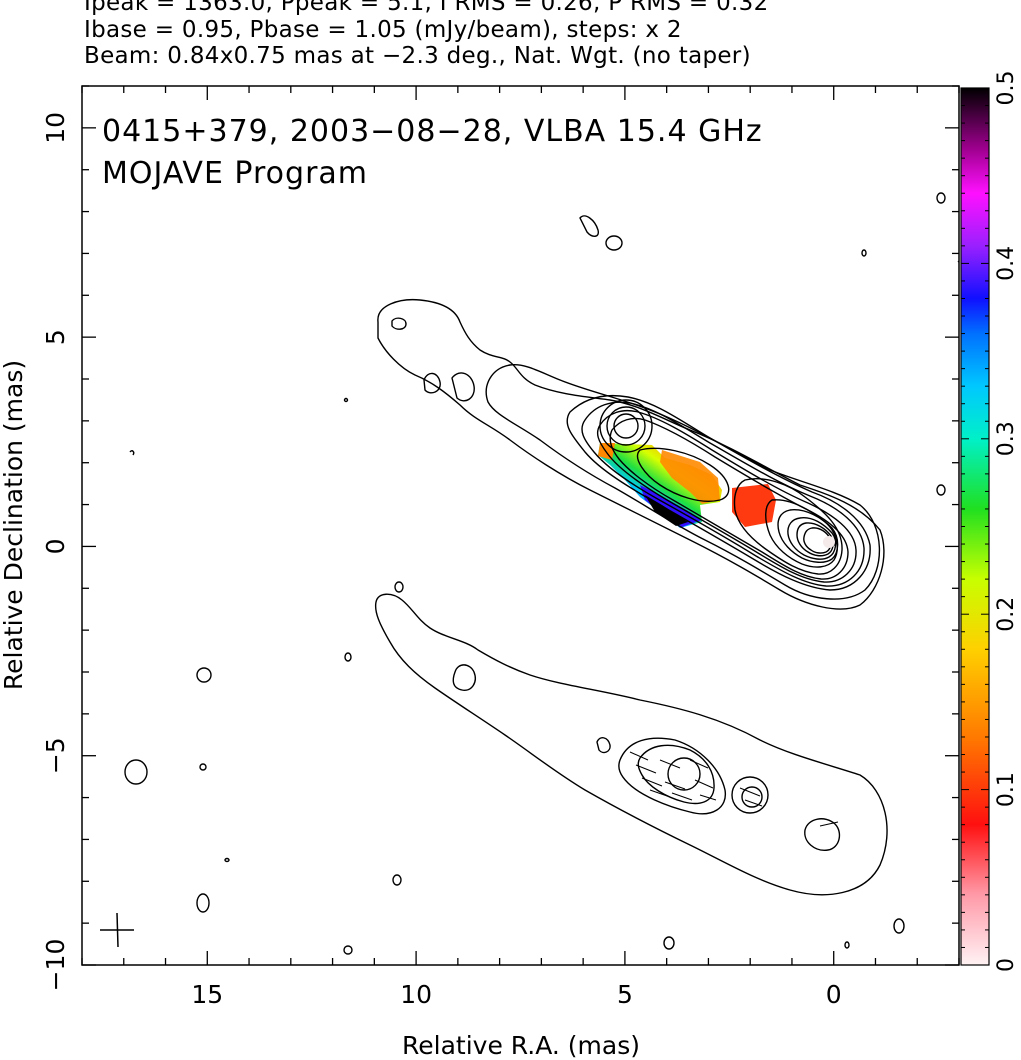 This screenshot has height=1060, width=1021. Describe the element at coordinates (834, 994) in the screenshot. I see `x-tick-label: 0` at that location.